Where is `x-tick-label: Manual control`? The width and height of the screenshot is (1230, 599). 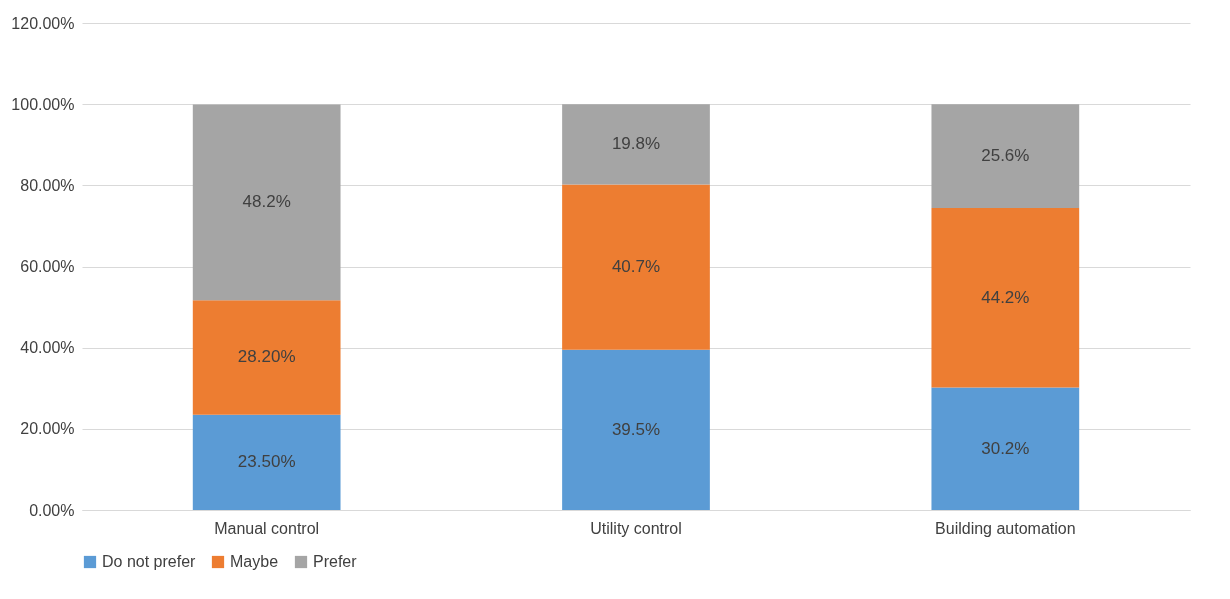 x-tick-label: Manual control is located at coordinates (267, 528).